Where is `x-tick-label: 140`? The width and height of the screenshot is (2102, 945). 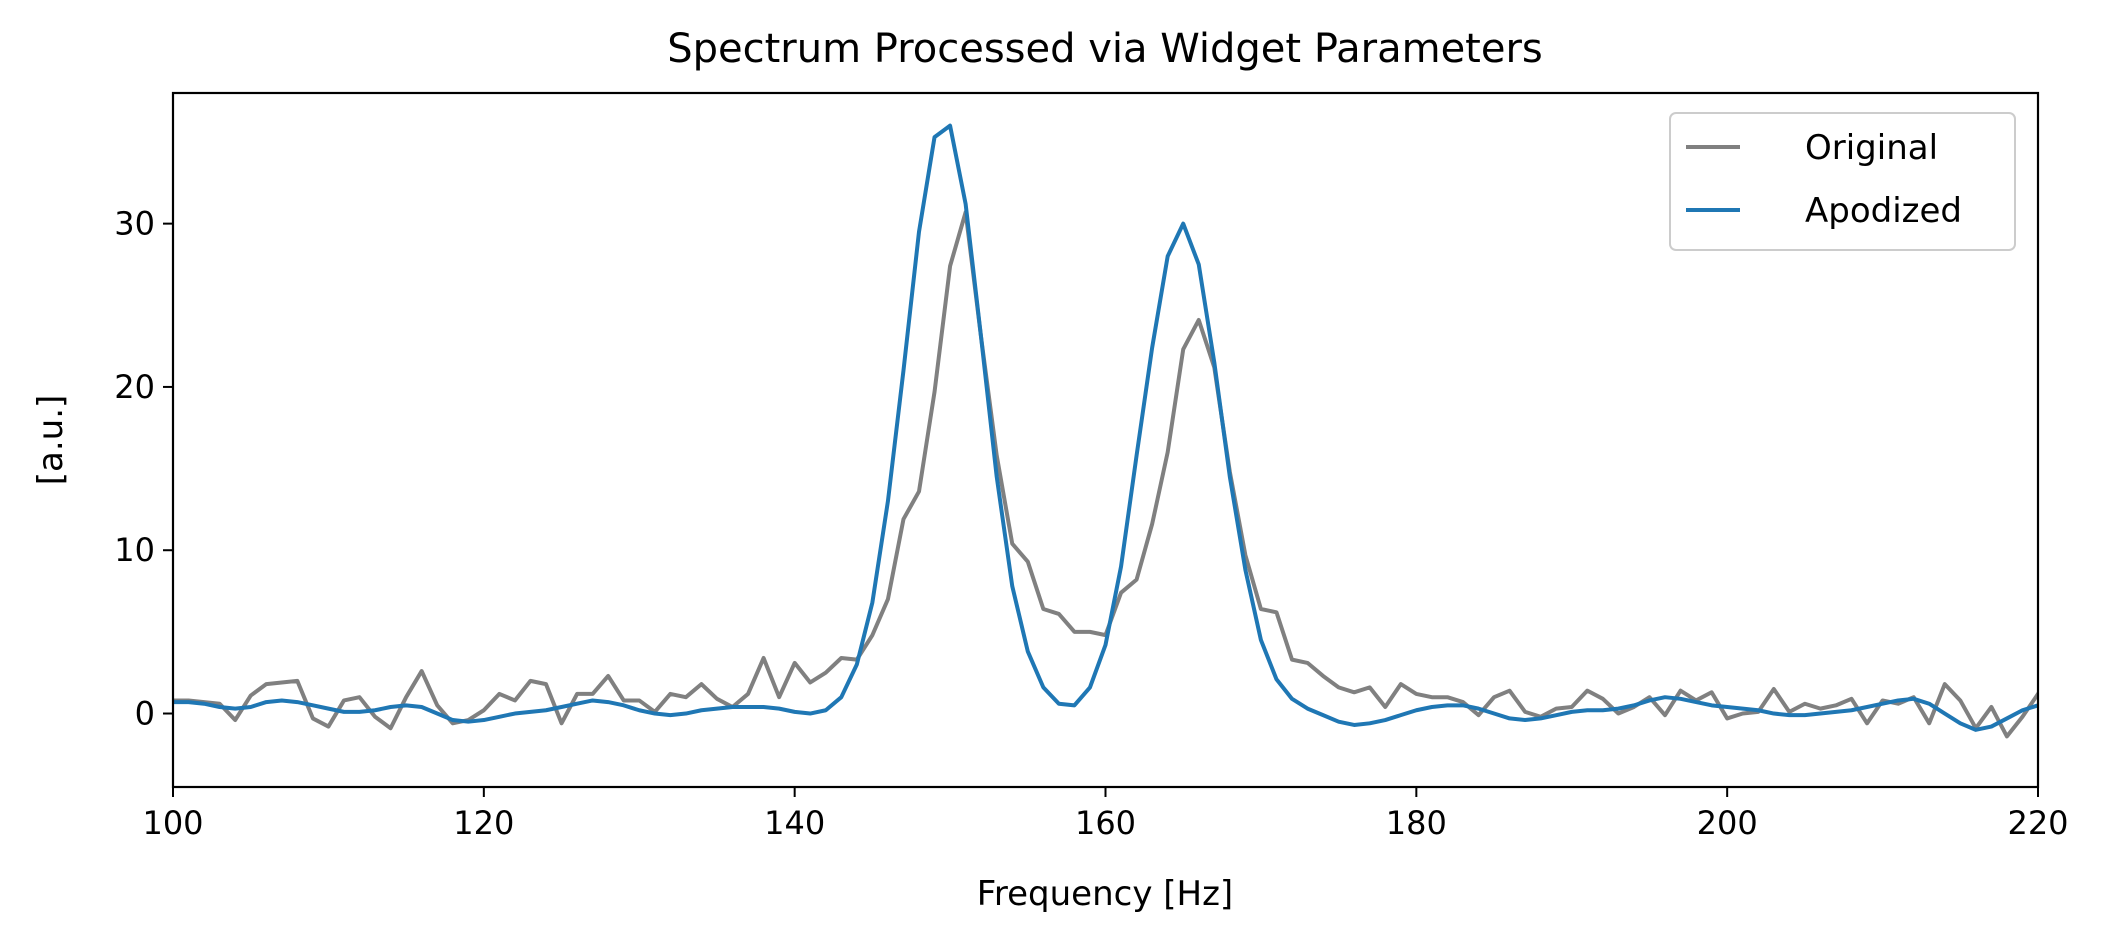
x-tick-label: 140 is located at coordinates (794, 823).